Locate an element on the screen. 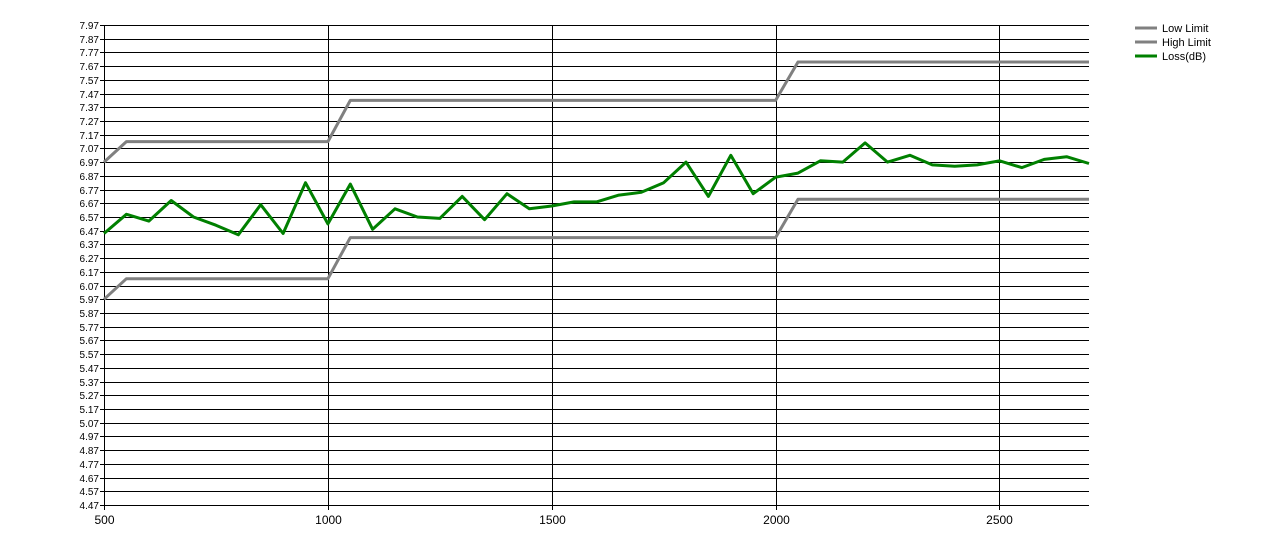 The height and width of the screenshot is (558, 1265). y-tick-label: 5.47 is located at coordinates (90, 369).